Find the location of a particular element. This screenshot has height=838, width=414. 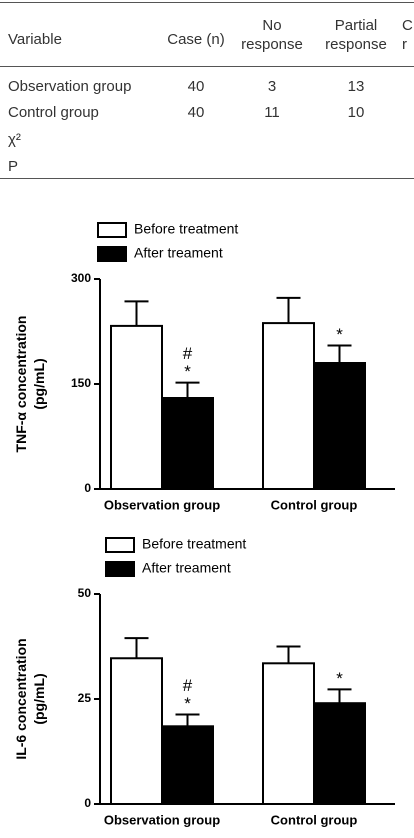

table-cell: Variable is located at coordinates (35, 39).